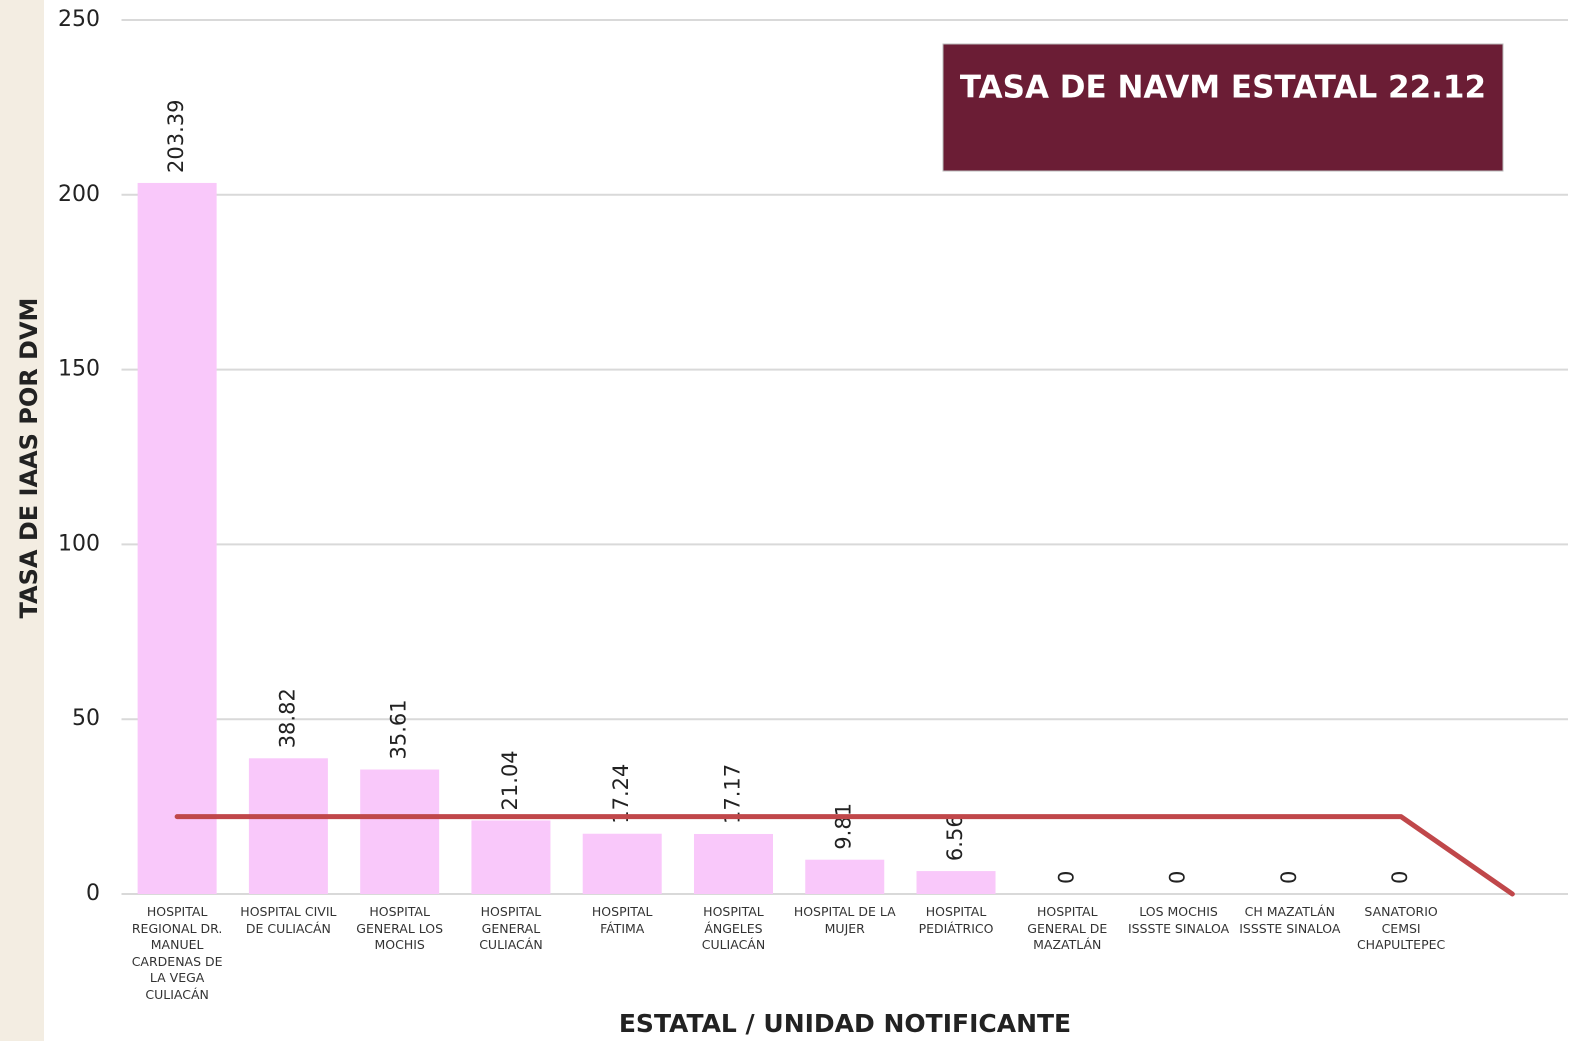 The image size is (1572, 1041). Describe the element at coordinates (79, 194) in the screenshot. I see `y-tick-label: 200` at that location.